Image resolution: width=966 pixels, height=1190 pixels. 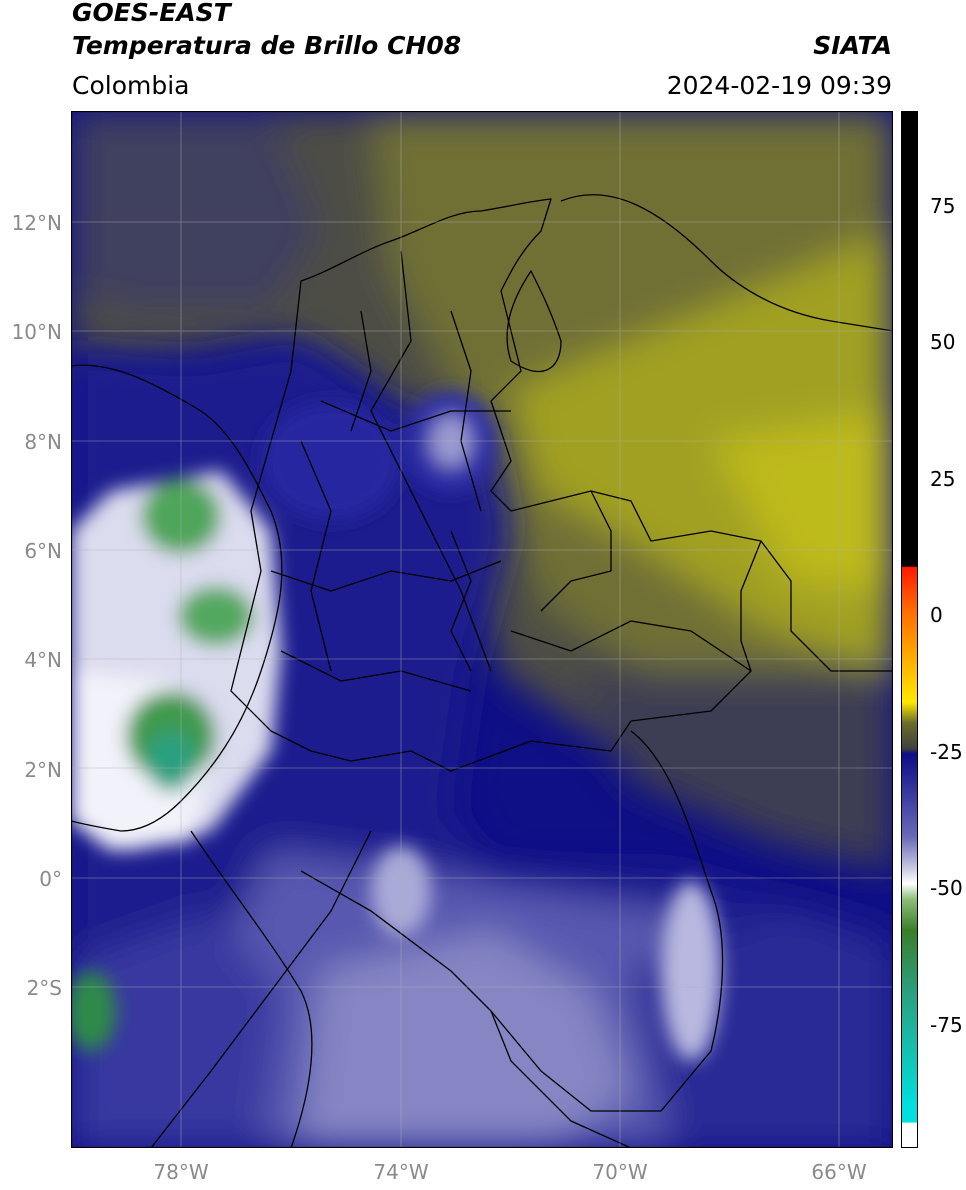 What do you see at coordinates (946, 1025) in the screenshot?
I see `colorbar-tick-label: -75` at bounding box center [946, 1025].